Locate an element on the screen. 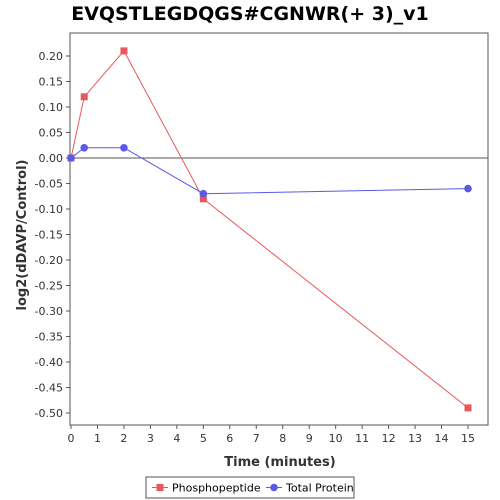 This screenshot has width=500, height=500. y-tick-label: 0.20 is located at coordinates (51, 56).